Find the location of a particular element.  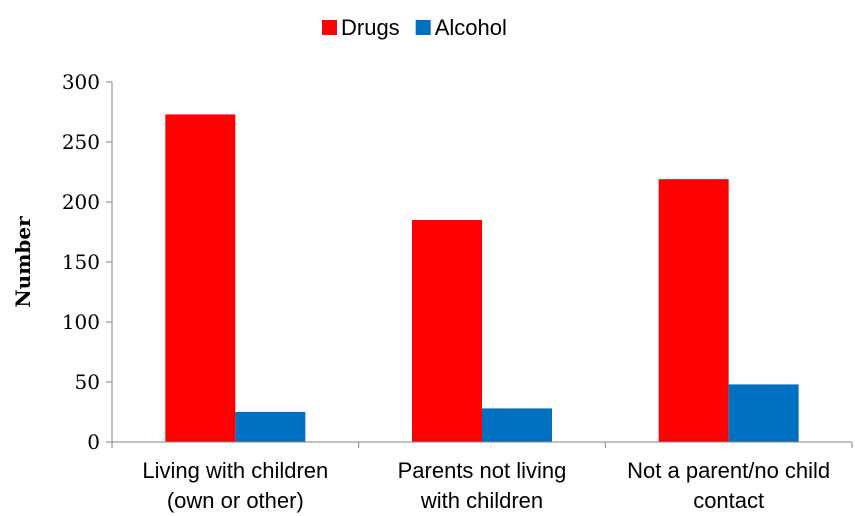

legend-swatch-drugs is located at coordinates (329, 27).